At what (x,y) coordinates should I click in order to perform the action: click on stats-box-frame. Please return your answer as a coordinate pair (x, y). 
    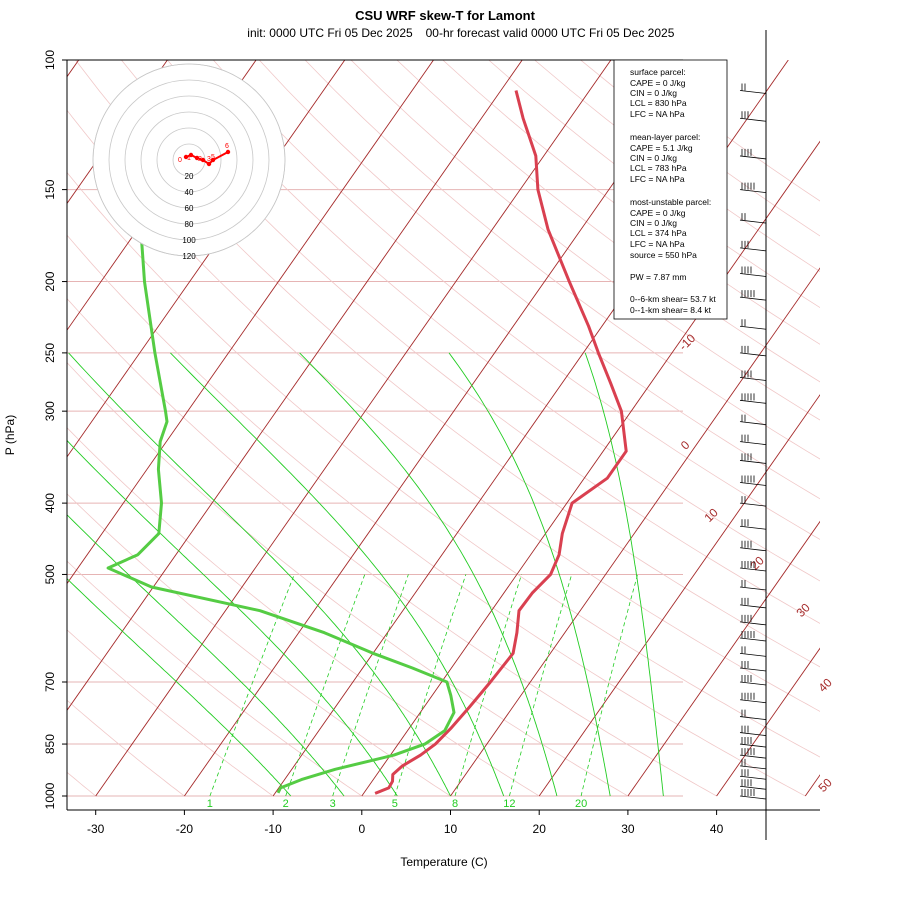
    Looking at the image, I should click on (670, 189).